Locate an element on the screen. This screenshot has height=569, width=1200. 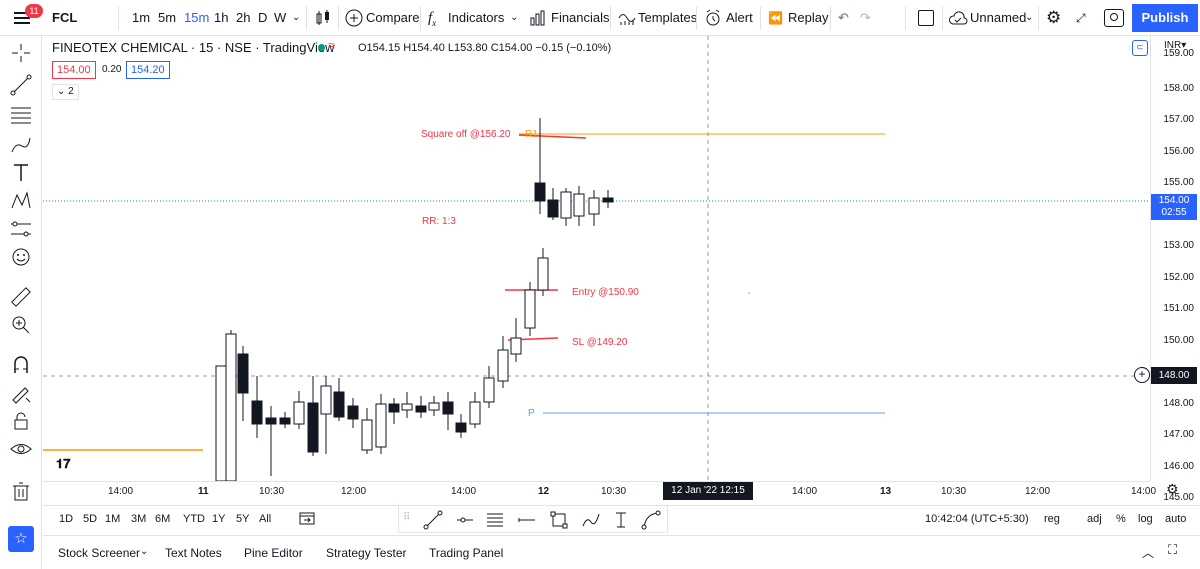
draw-horizontal-ray-icon is located at coordinates (465, 520).